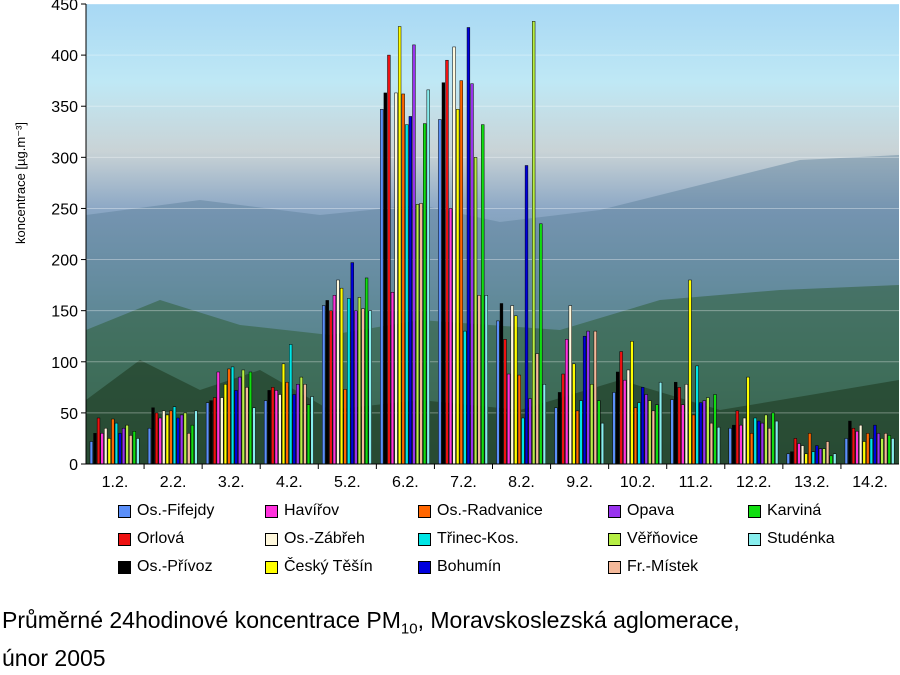 This screenshot has height=675, width=900. I want to click on legend-label: Os.-Přívoz, so click(175, 566).